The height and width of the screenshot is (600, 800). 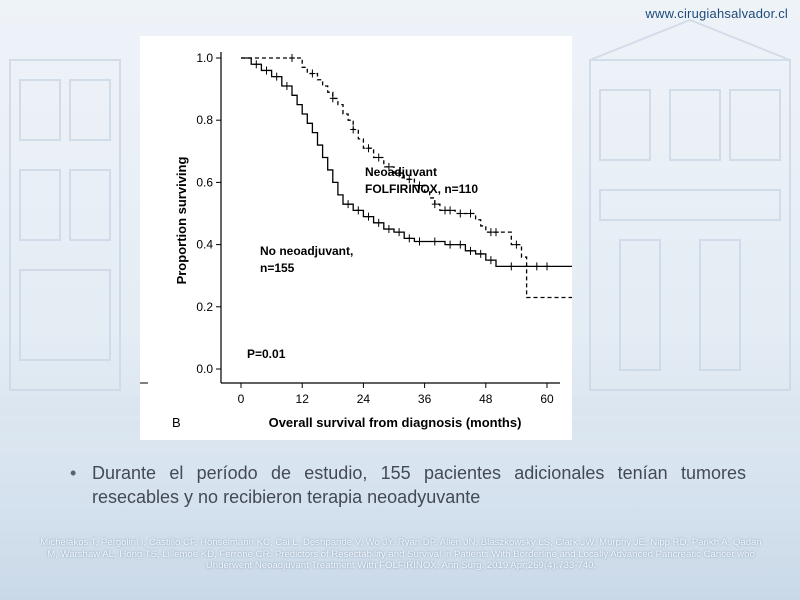 What do you see at coordinates (547, 399) in the screenshot?
I see `x-tick-label: 60` at bounding box center [547, 399].